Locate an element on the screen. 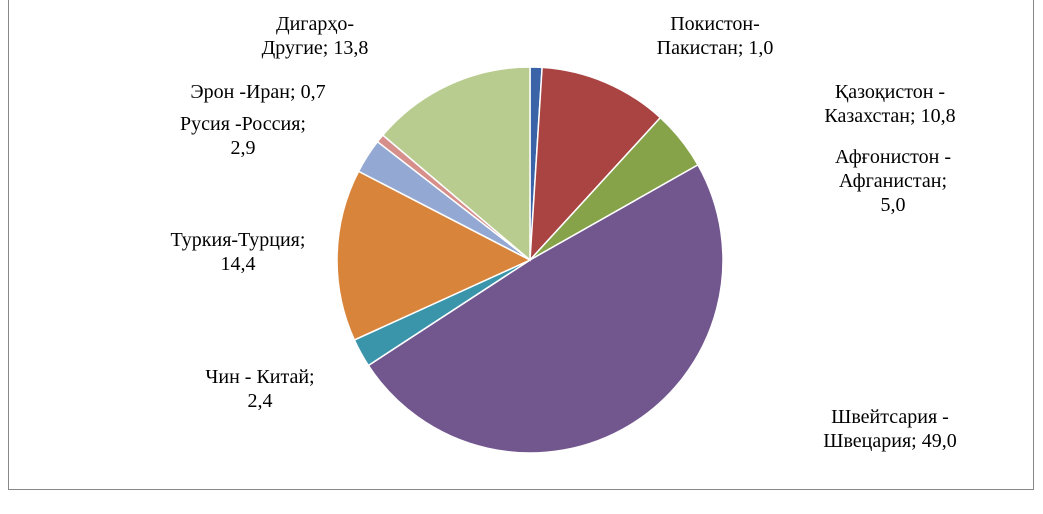 Image resolution: width=1043 pixels, height=514 pixels. category-label: Афғонистон - Афганистан is located at coordinates (893, 169).